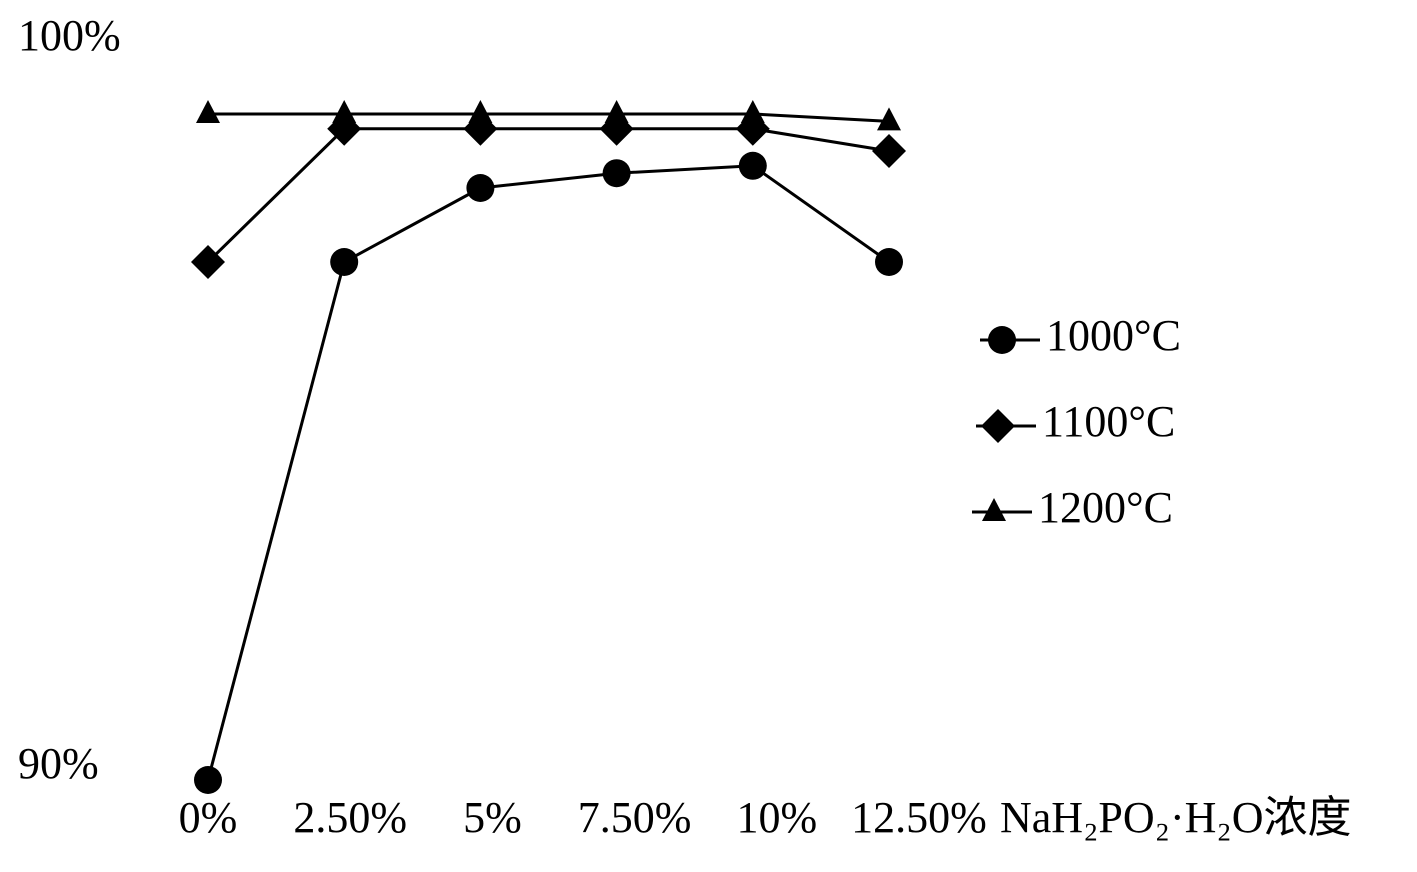 The image size is (1417, 872). I want to click on legend-label: 1100°C, so click(1108, 421).